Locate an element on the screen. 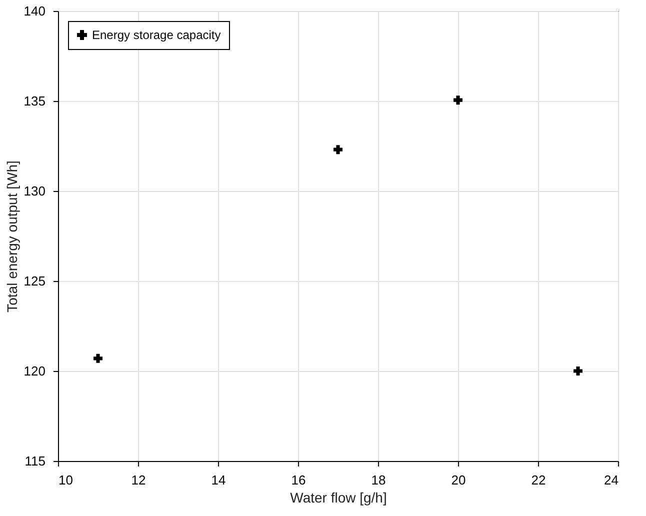 The height and width of the screenshot is (516, 646). x-tick-label: 14 is located at coordinates (218, 480).